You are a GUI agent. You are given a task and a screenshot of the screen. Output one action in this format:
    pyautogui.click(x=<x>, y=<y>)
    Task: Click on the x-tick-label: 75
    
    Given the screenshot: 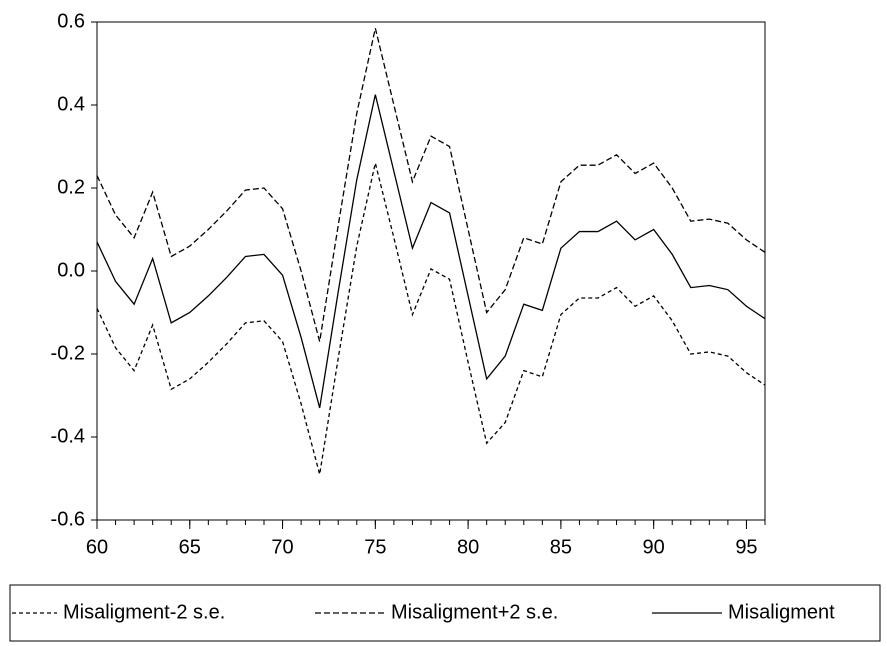 What is the action you would take?
    pyautogui.click(x=375, y=547)
    